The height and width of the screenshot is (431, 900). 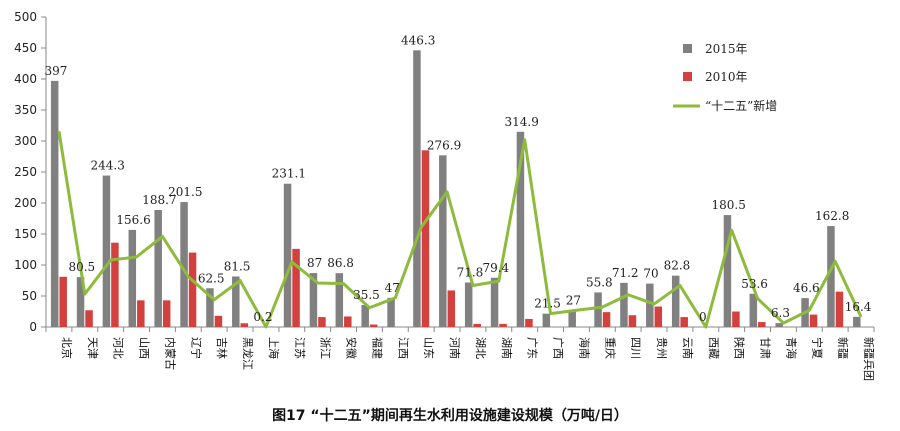 What do you see at coordinates (159, 200) in the screenshot?
I see `data-label: 188.7` at bounding box center [159, 200].